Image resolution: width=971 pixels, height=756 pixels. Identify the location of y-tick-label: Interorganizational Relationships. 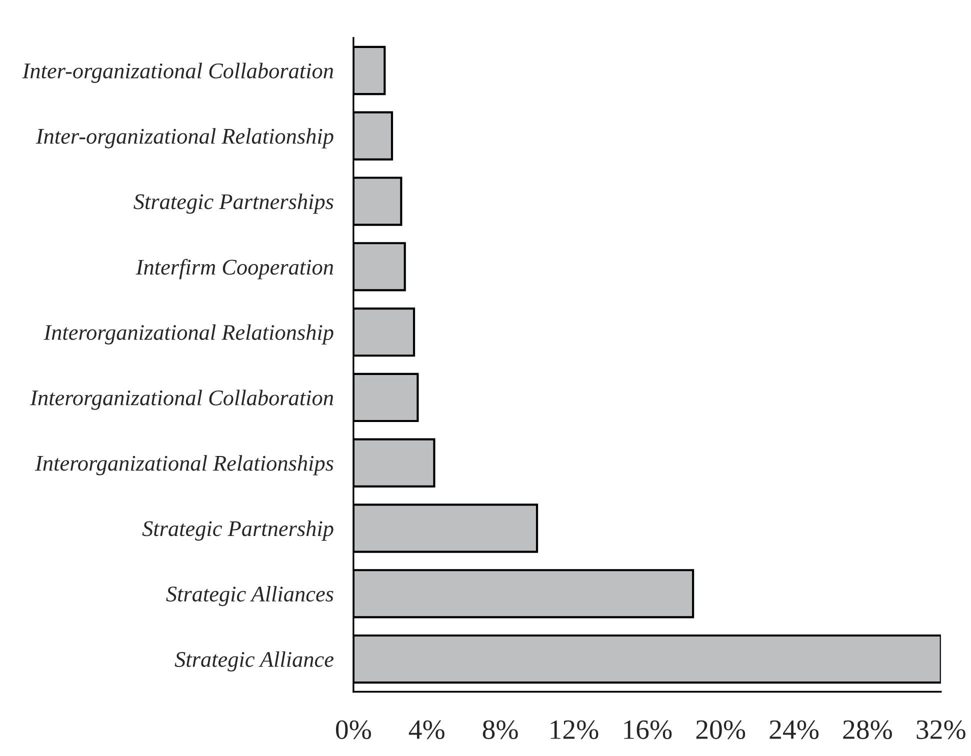
(184, 465).